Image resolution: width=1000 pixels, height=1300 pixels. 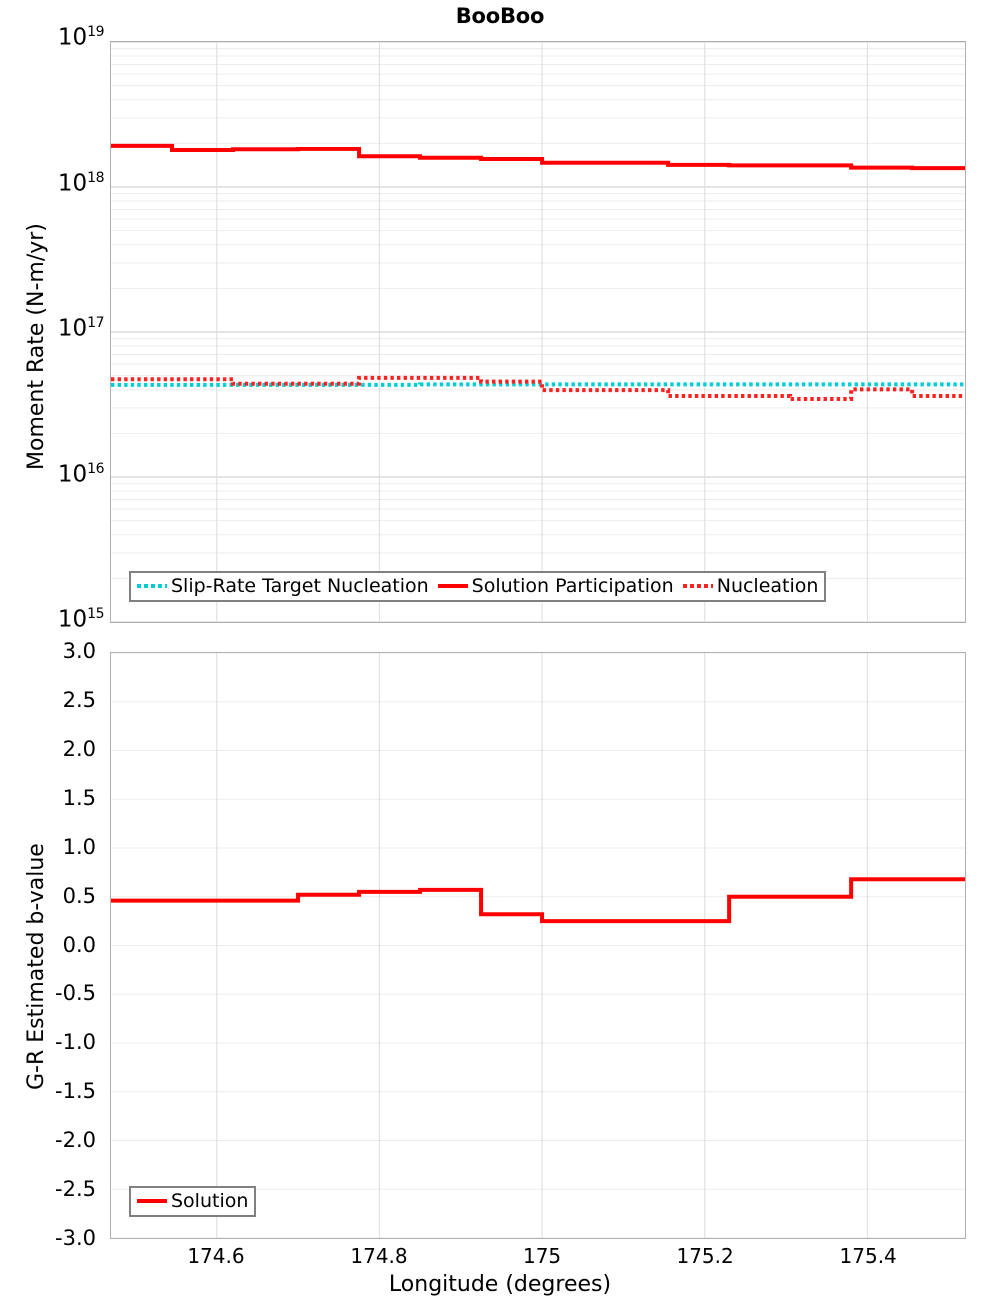 What do you see at coordinates (81, 474) in the screenshot?
I see `ytick-label-moment-rate: 1016` at bounding box center [81, 474].